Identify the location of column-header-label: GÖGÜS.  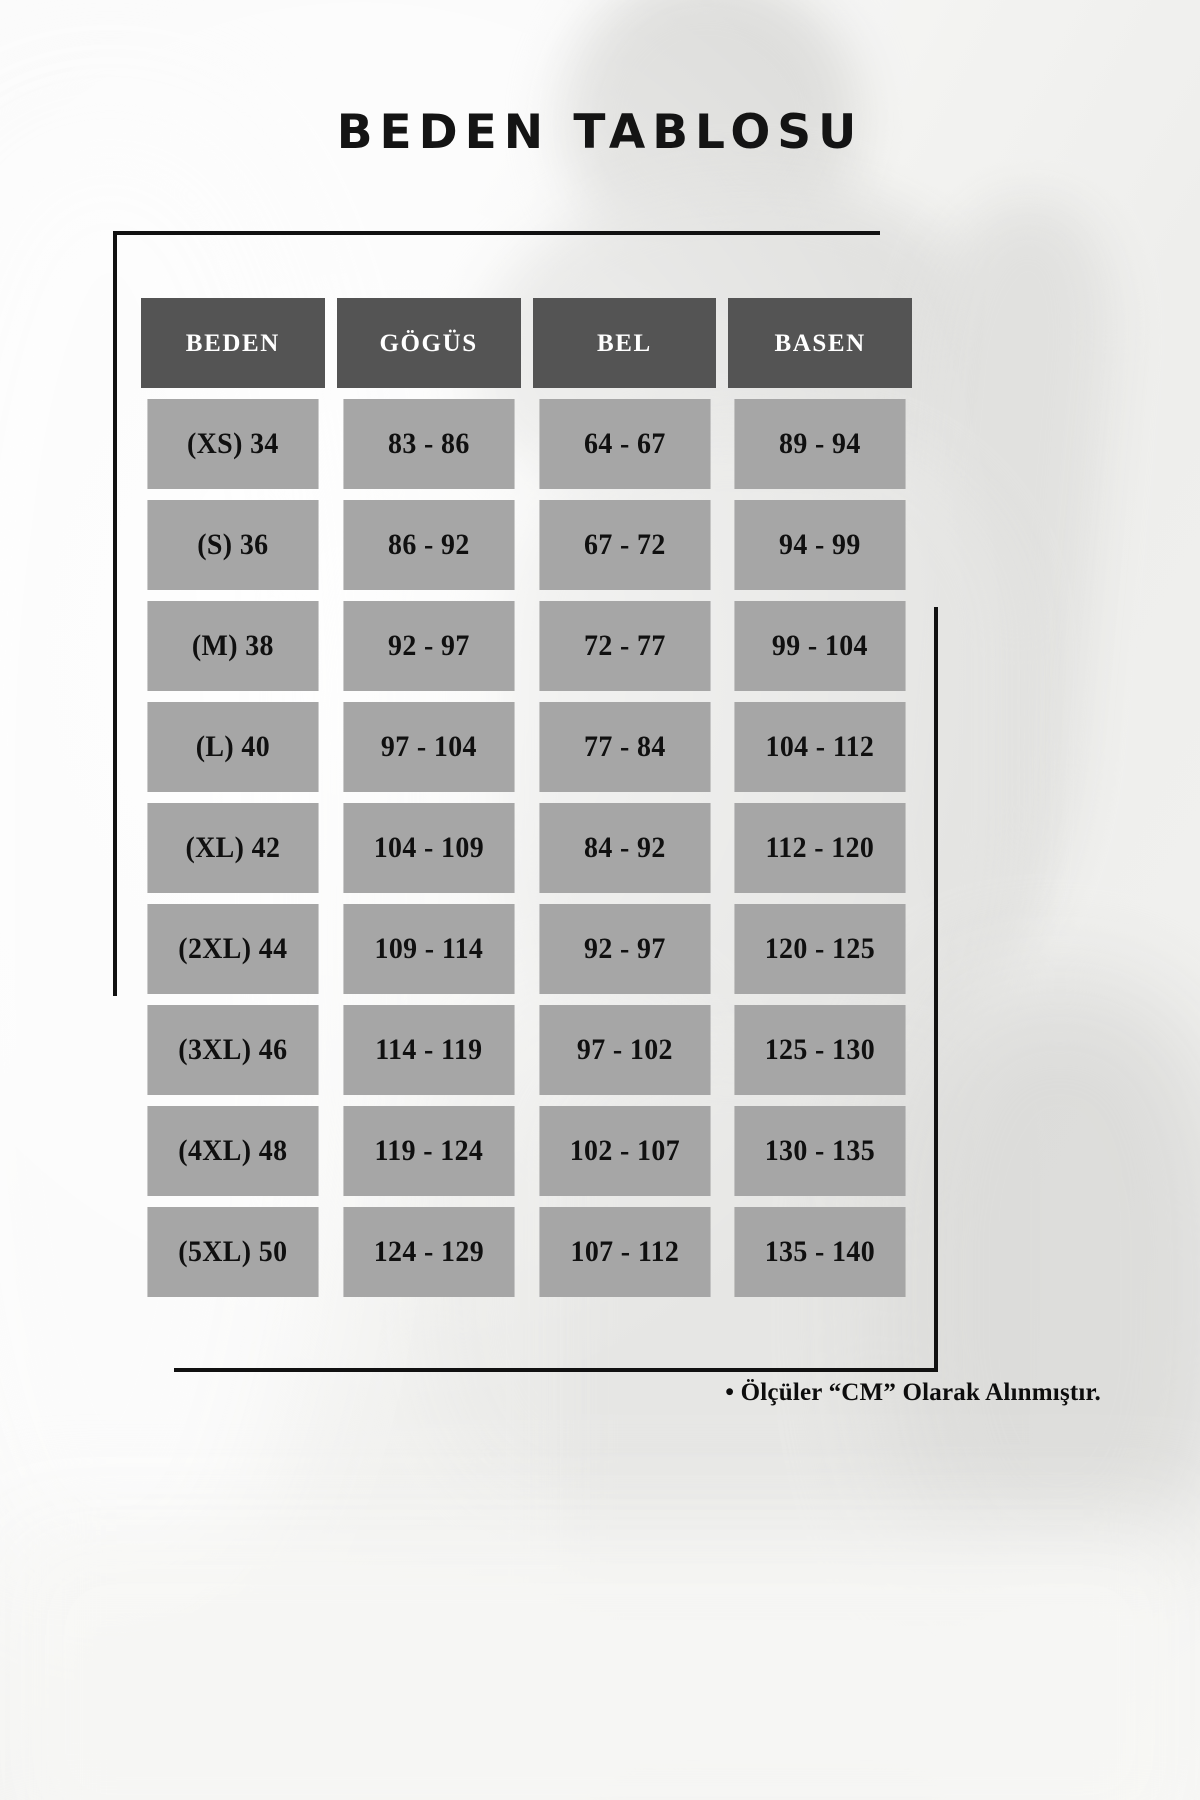
(428, 343).